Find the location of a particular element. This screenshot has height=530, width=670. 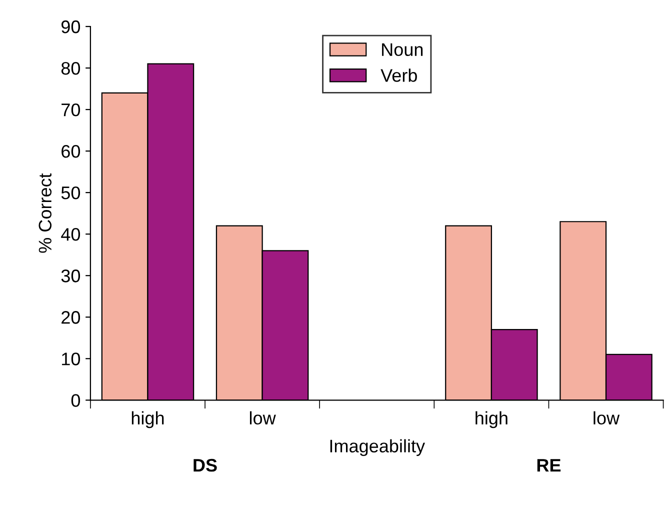

text: RE is located at coordinates (549, 465).